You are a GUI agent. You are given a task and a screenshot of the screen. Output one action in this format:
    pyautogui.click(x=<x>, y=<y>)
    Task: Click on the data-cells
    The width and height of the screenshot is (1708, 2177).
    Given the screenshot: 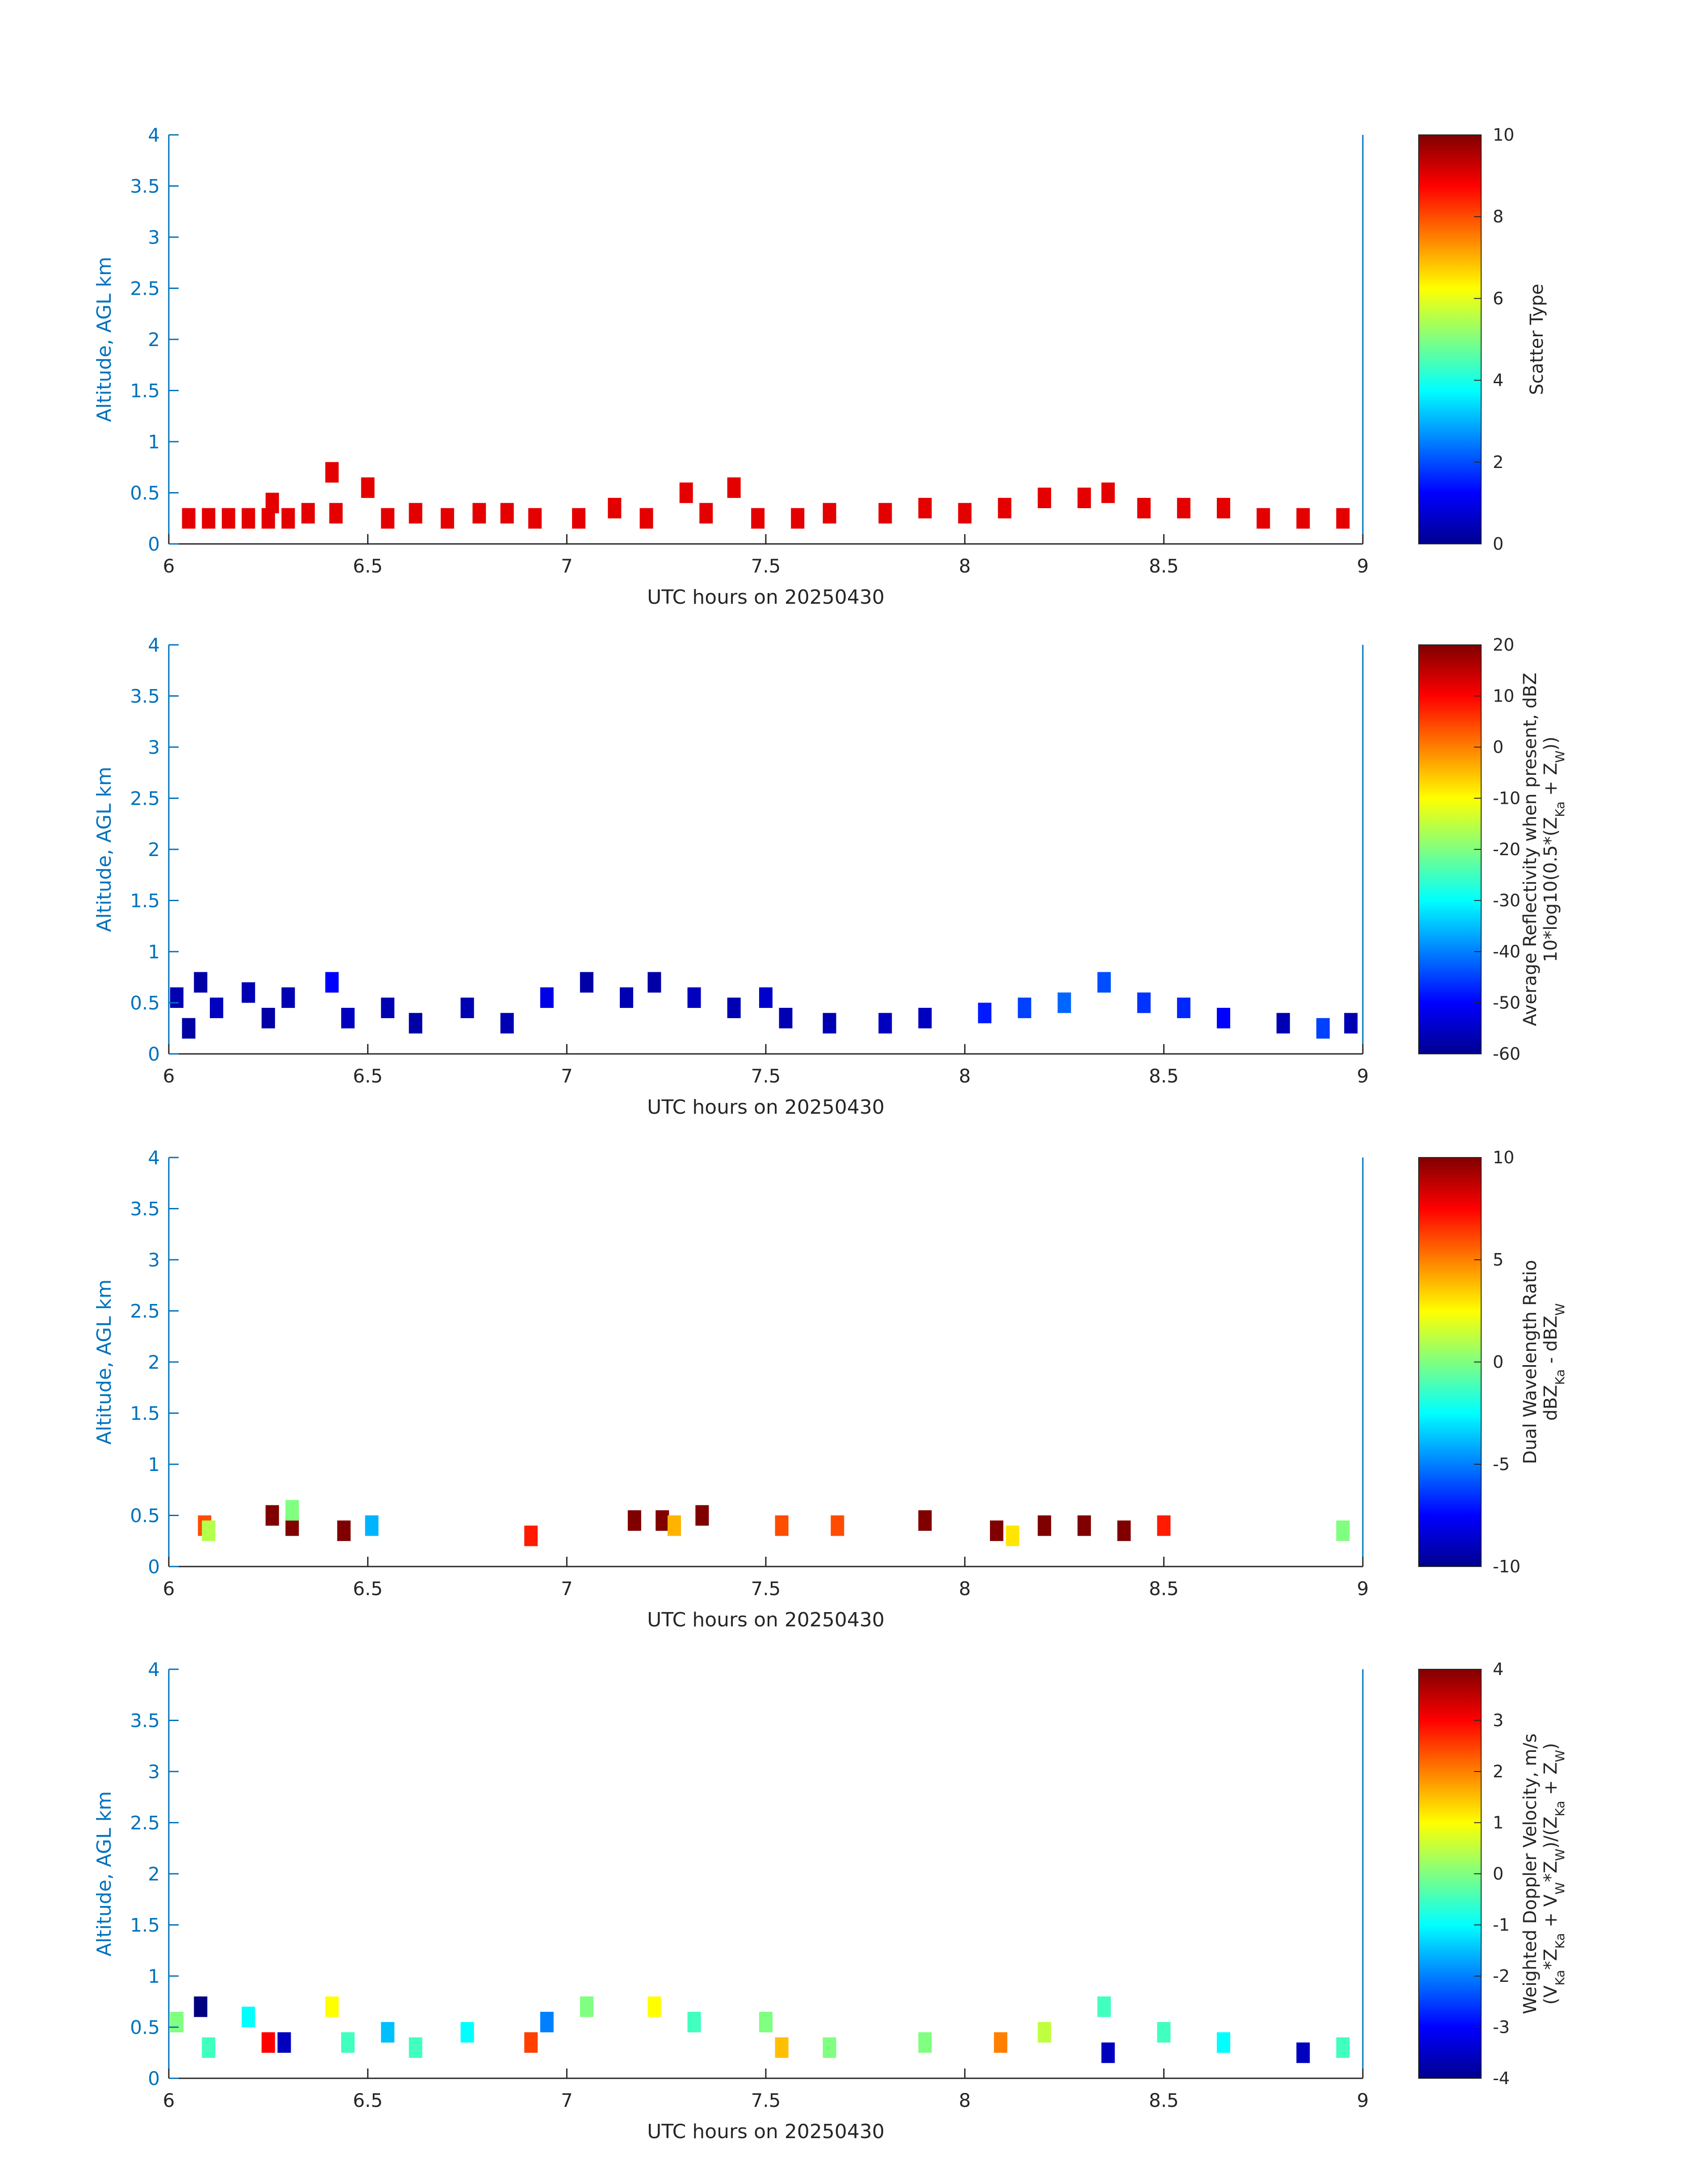 What is the action you would take?
    pyautogui.click(x=766, y=495)
    